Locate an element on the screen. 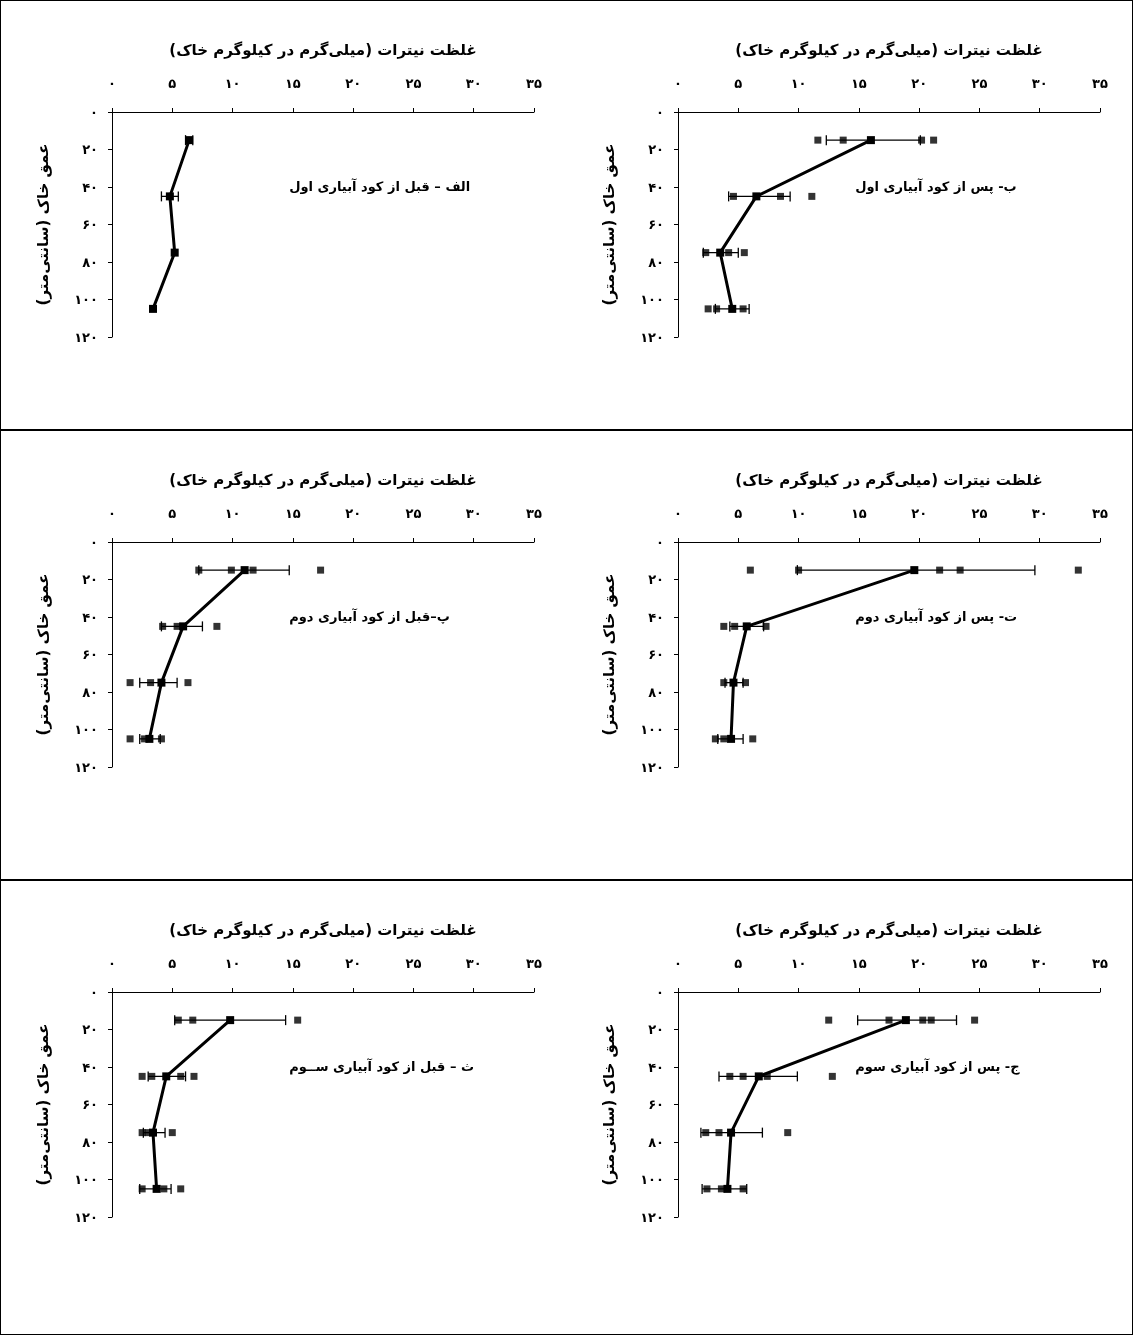 The image size is (1133, 1335). annotation: الف – قبل از کود آبیاری اول is located at coordinates (380, 185).